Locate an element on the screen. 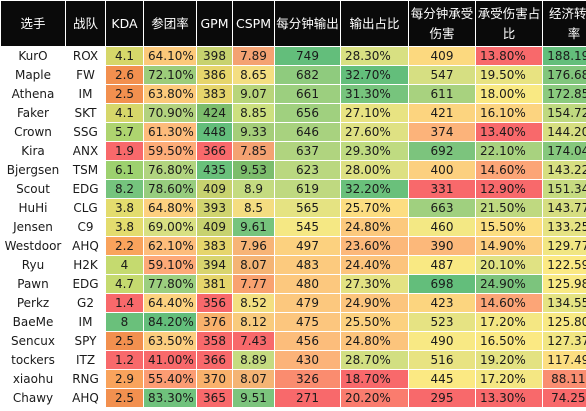 The width and height of the screenshot is (586, 411). stat-cell: 129.77% is located at coordinates (564, 246).